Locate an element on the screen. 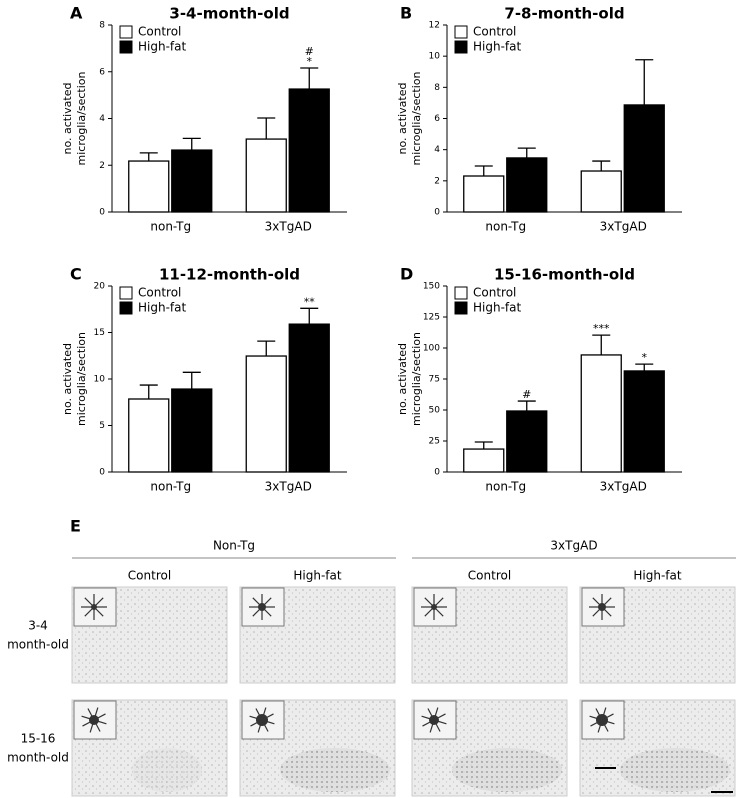 This screenshot has width=738, height=798. y-tick-label: 125 is located at coordinates (431, 318).